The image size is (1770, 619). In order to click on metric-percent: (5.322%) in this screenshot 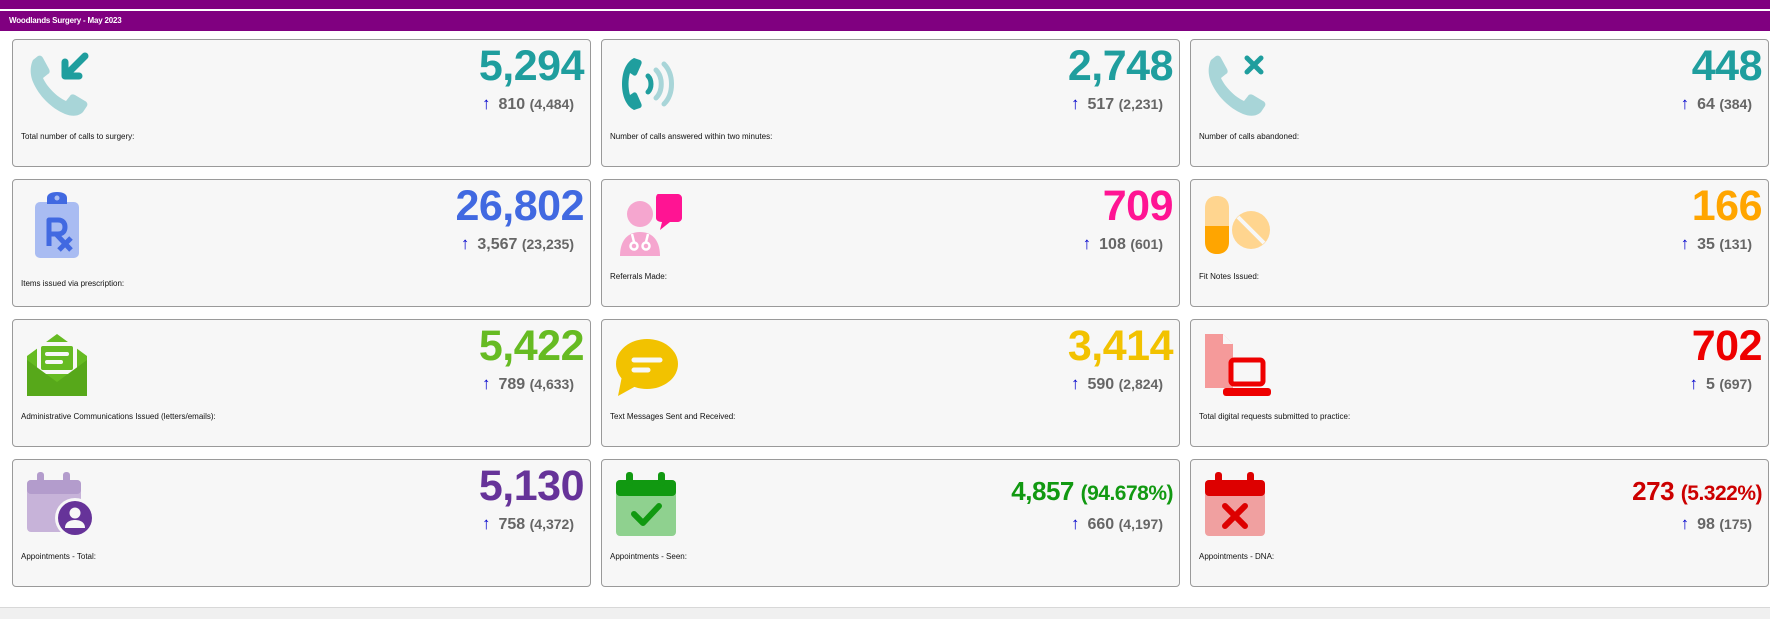, I will do `click(1721, 493)`.